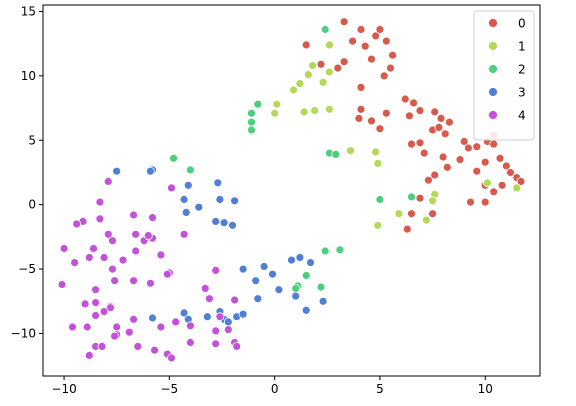  What do you see at coordinates (32, 140) in the screenshot?
I see `y-tick-label: 5` at bounding box center [32, 140].